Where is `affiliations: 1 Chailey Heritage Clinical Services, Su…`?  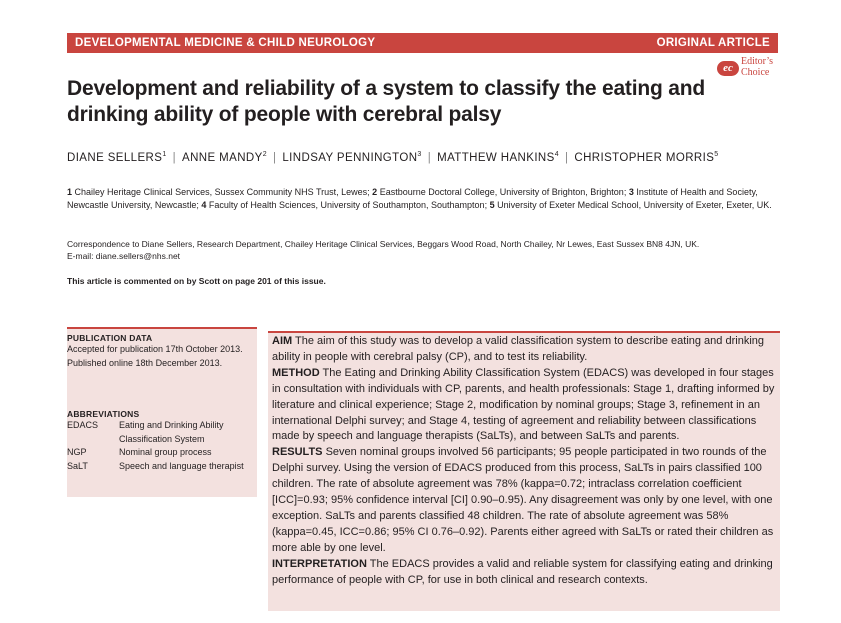
affiliations: 1 Chailey Heritage Clinical Services, Su… is located at coordinates (419, 198).